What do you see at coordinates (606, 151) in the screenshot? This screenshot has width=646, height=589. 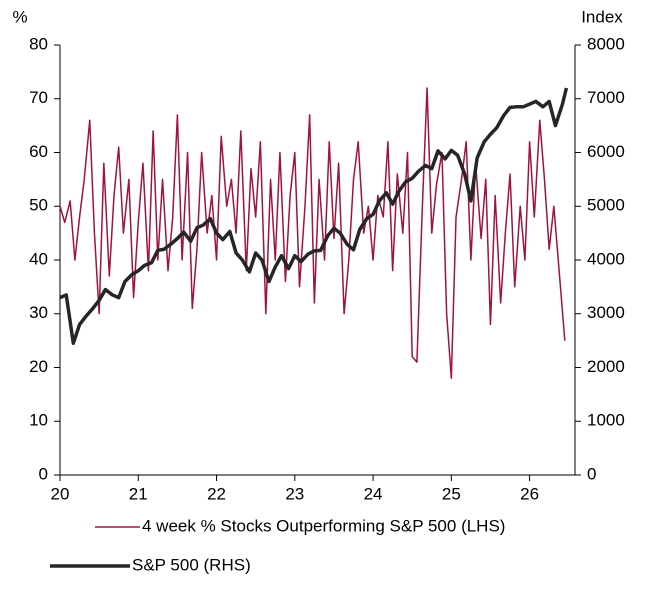 I see `y2-tick-label: 6000` at bounding box center [606, 151].